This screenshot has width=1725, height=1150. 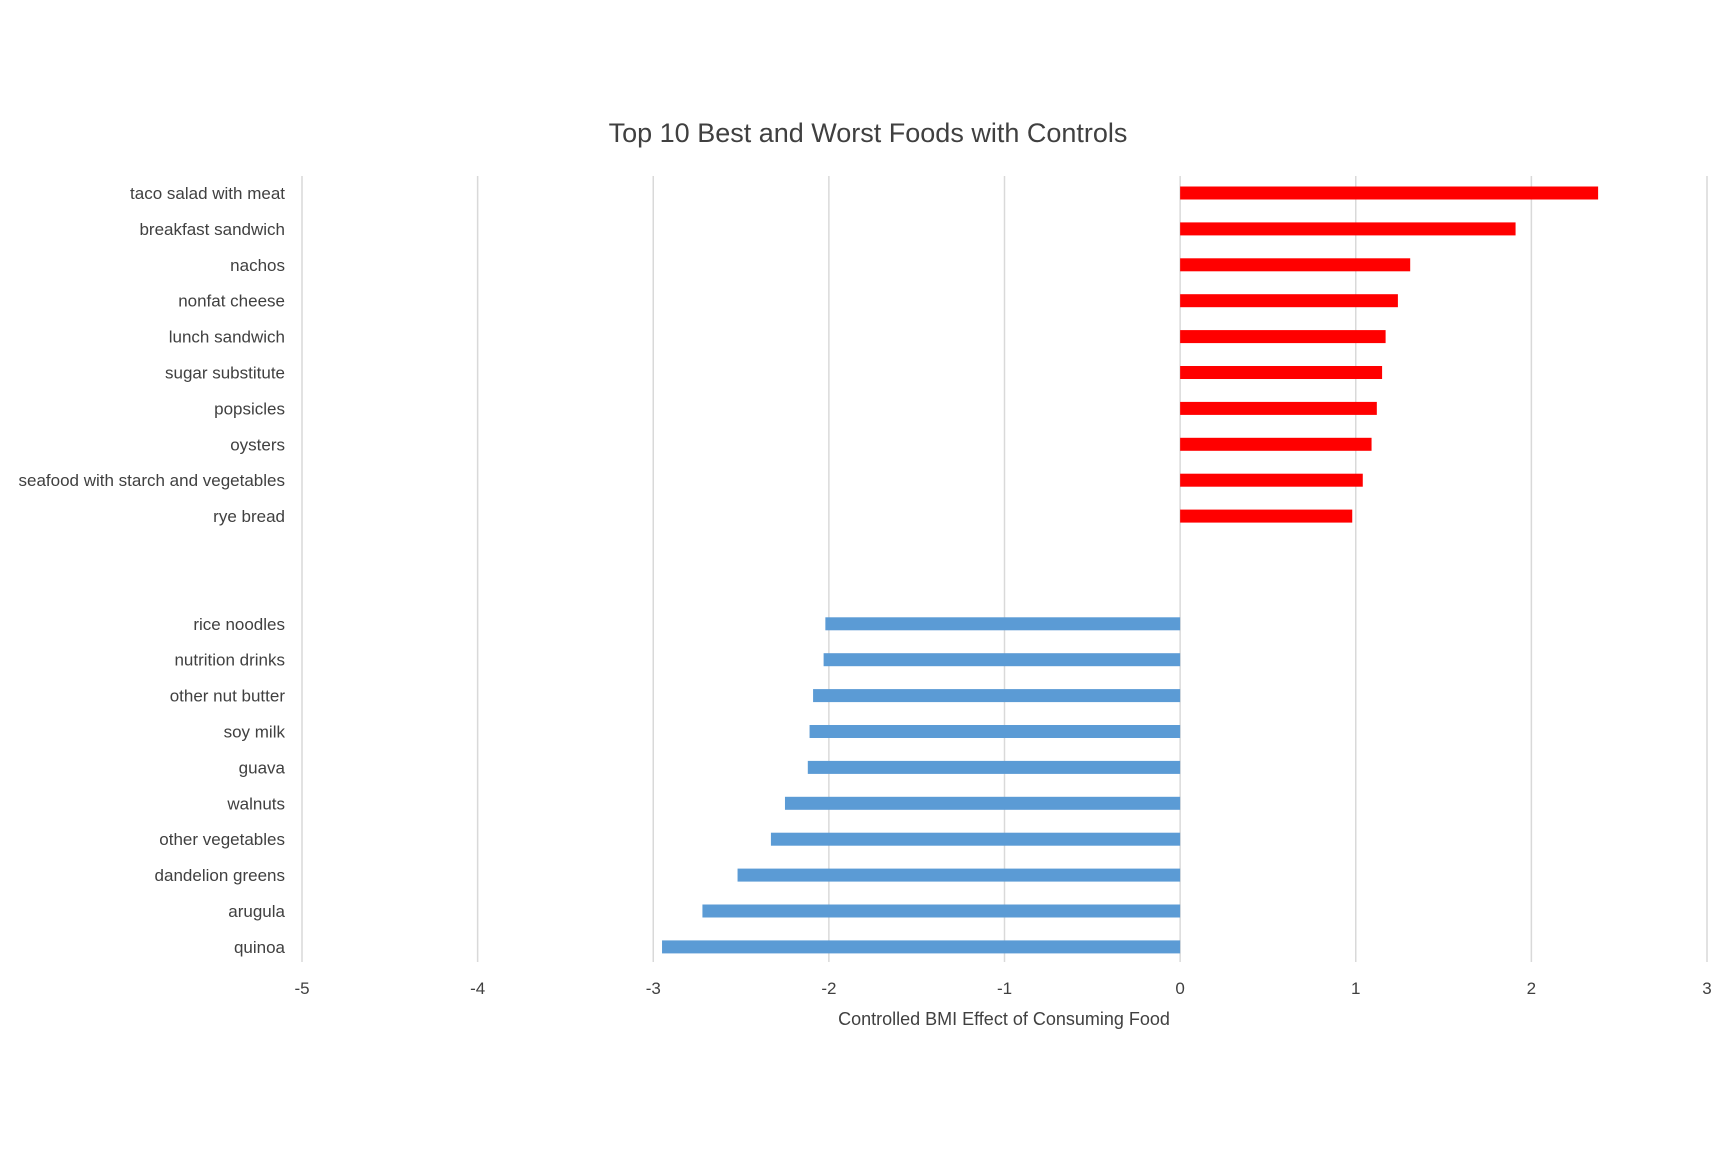 What do you see at coordinates (477, 988) in the screenshot?
I see `x-tick-label: -4` at bounding box center [477, 988].